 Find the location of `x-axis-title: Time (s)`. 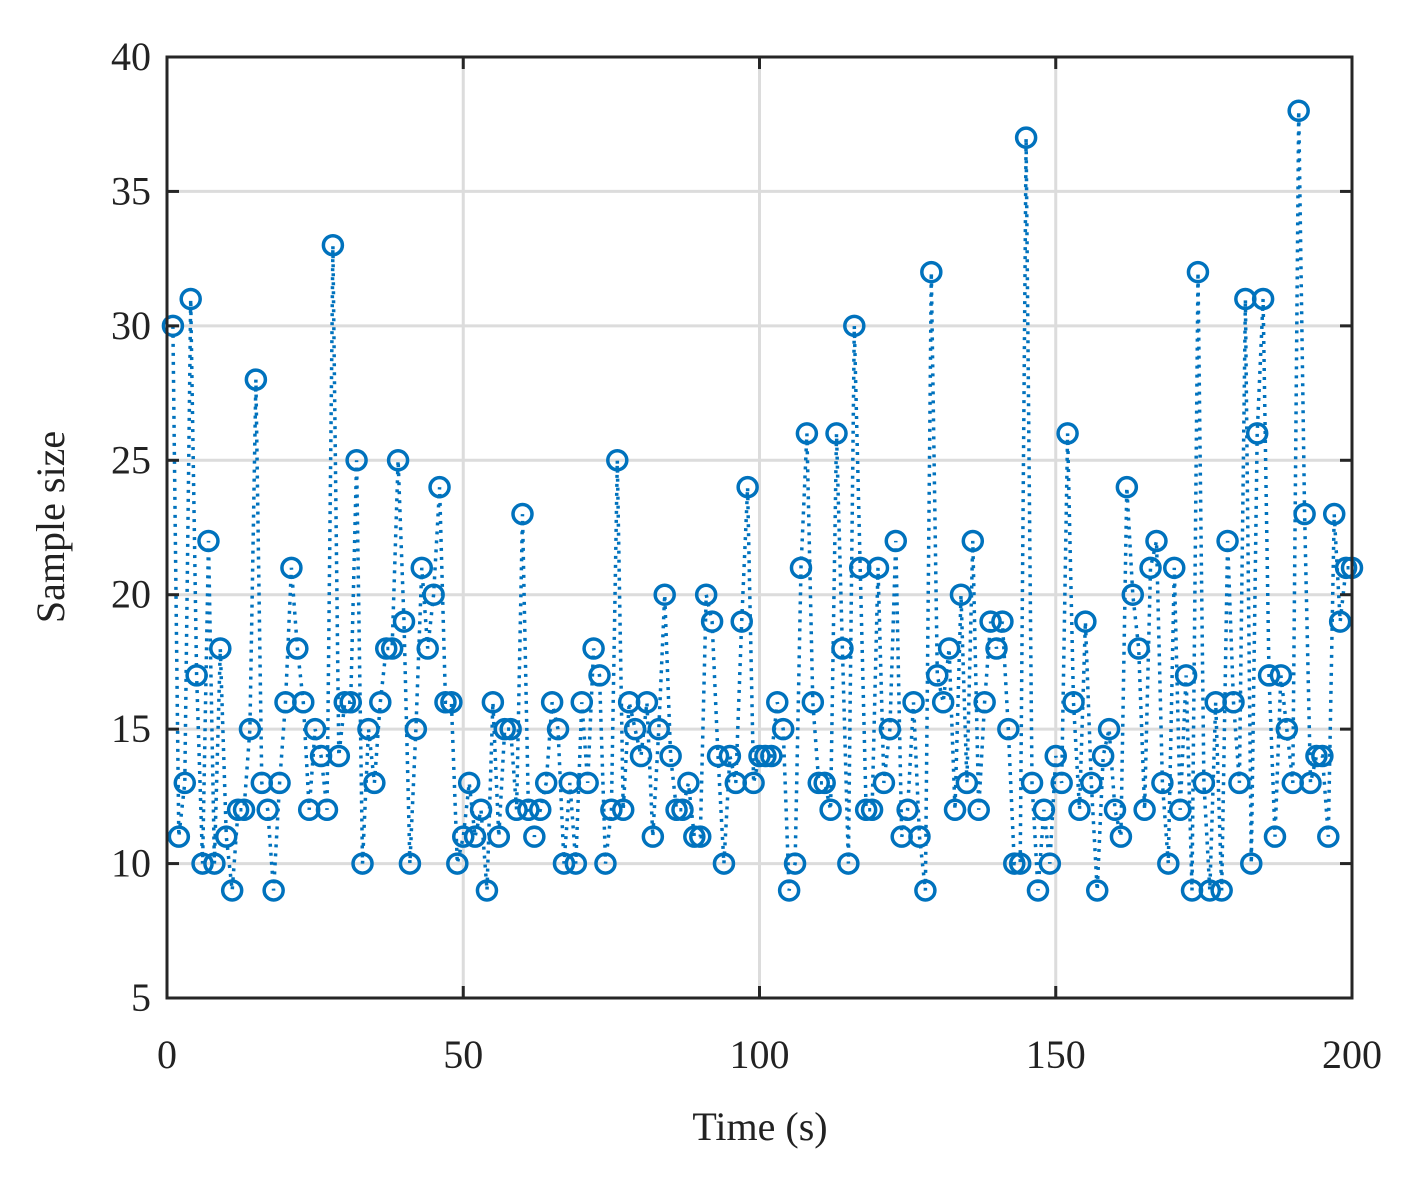

x-axis-title: Time (s) is located at coordinates (759, 1126).